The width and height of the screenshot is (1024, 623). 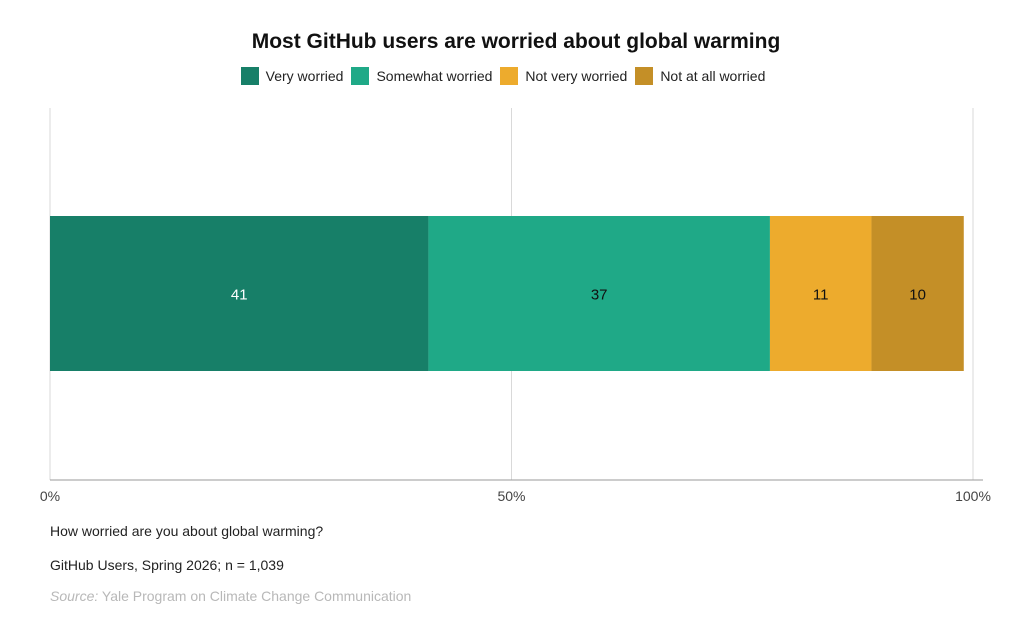 I want to click on legend-item-not-at-all-worried: Not at all worried, so click(x=700, y=76).